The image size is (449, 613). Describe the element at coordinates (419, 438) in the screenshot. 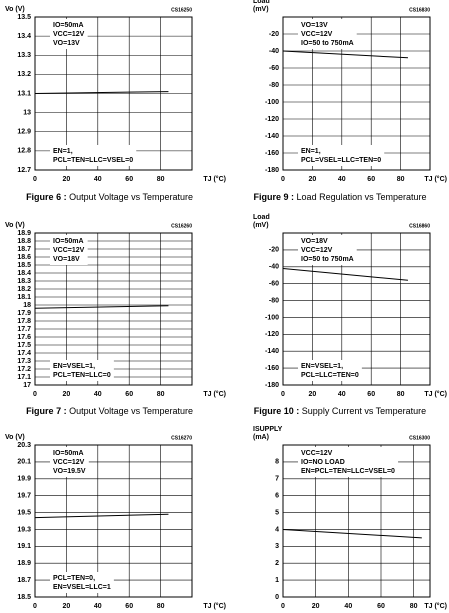

I see `chart-code: CS16300` at that location.